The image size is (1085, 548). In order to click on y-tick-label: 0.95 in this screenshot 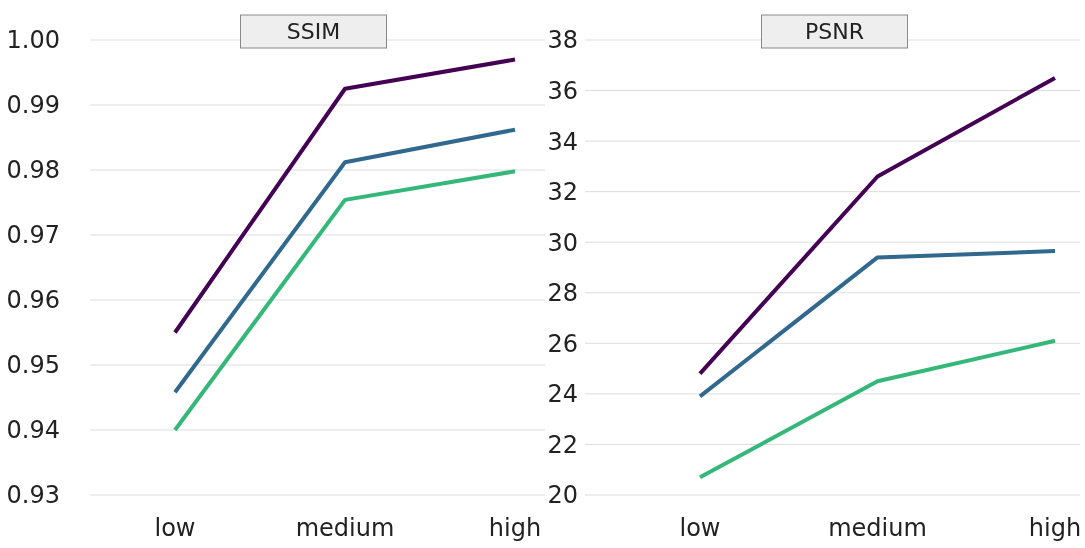, I will do `click(33, 365)`.